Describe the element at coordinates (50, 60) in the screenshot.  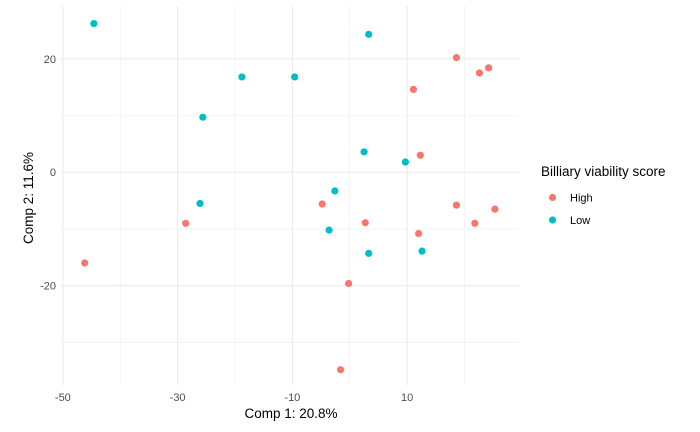
I see `y-tick-label: 20` at that location.